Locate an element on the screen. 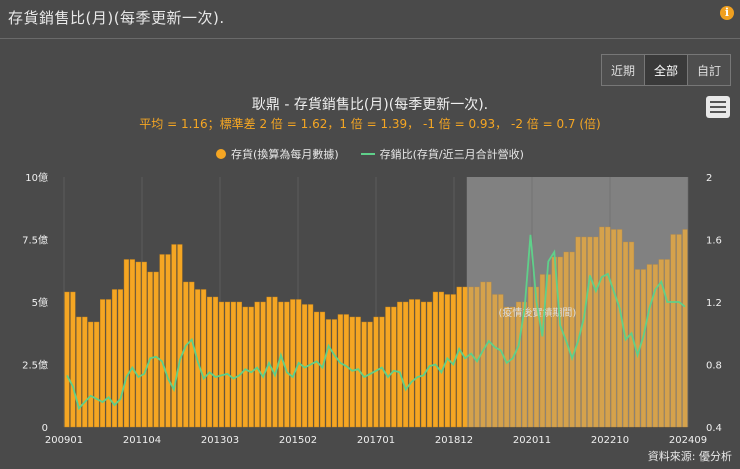 Image resolution: width=740 pixels, height=469 pixels. x-axis-tick-label: 202409 is located at coordinates (688, 440).